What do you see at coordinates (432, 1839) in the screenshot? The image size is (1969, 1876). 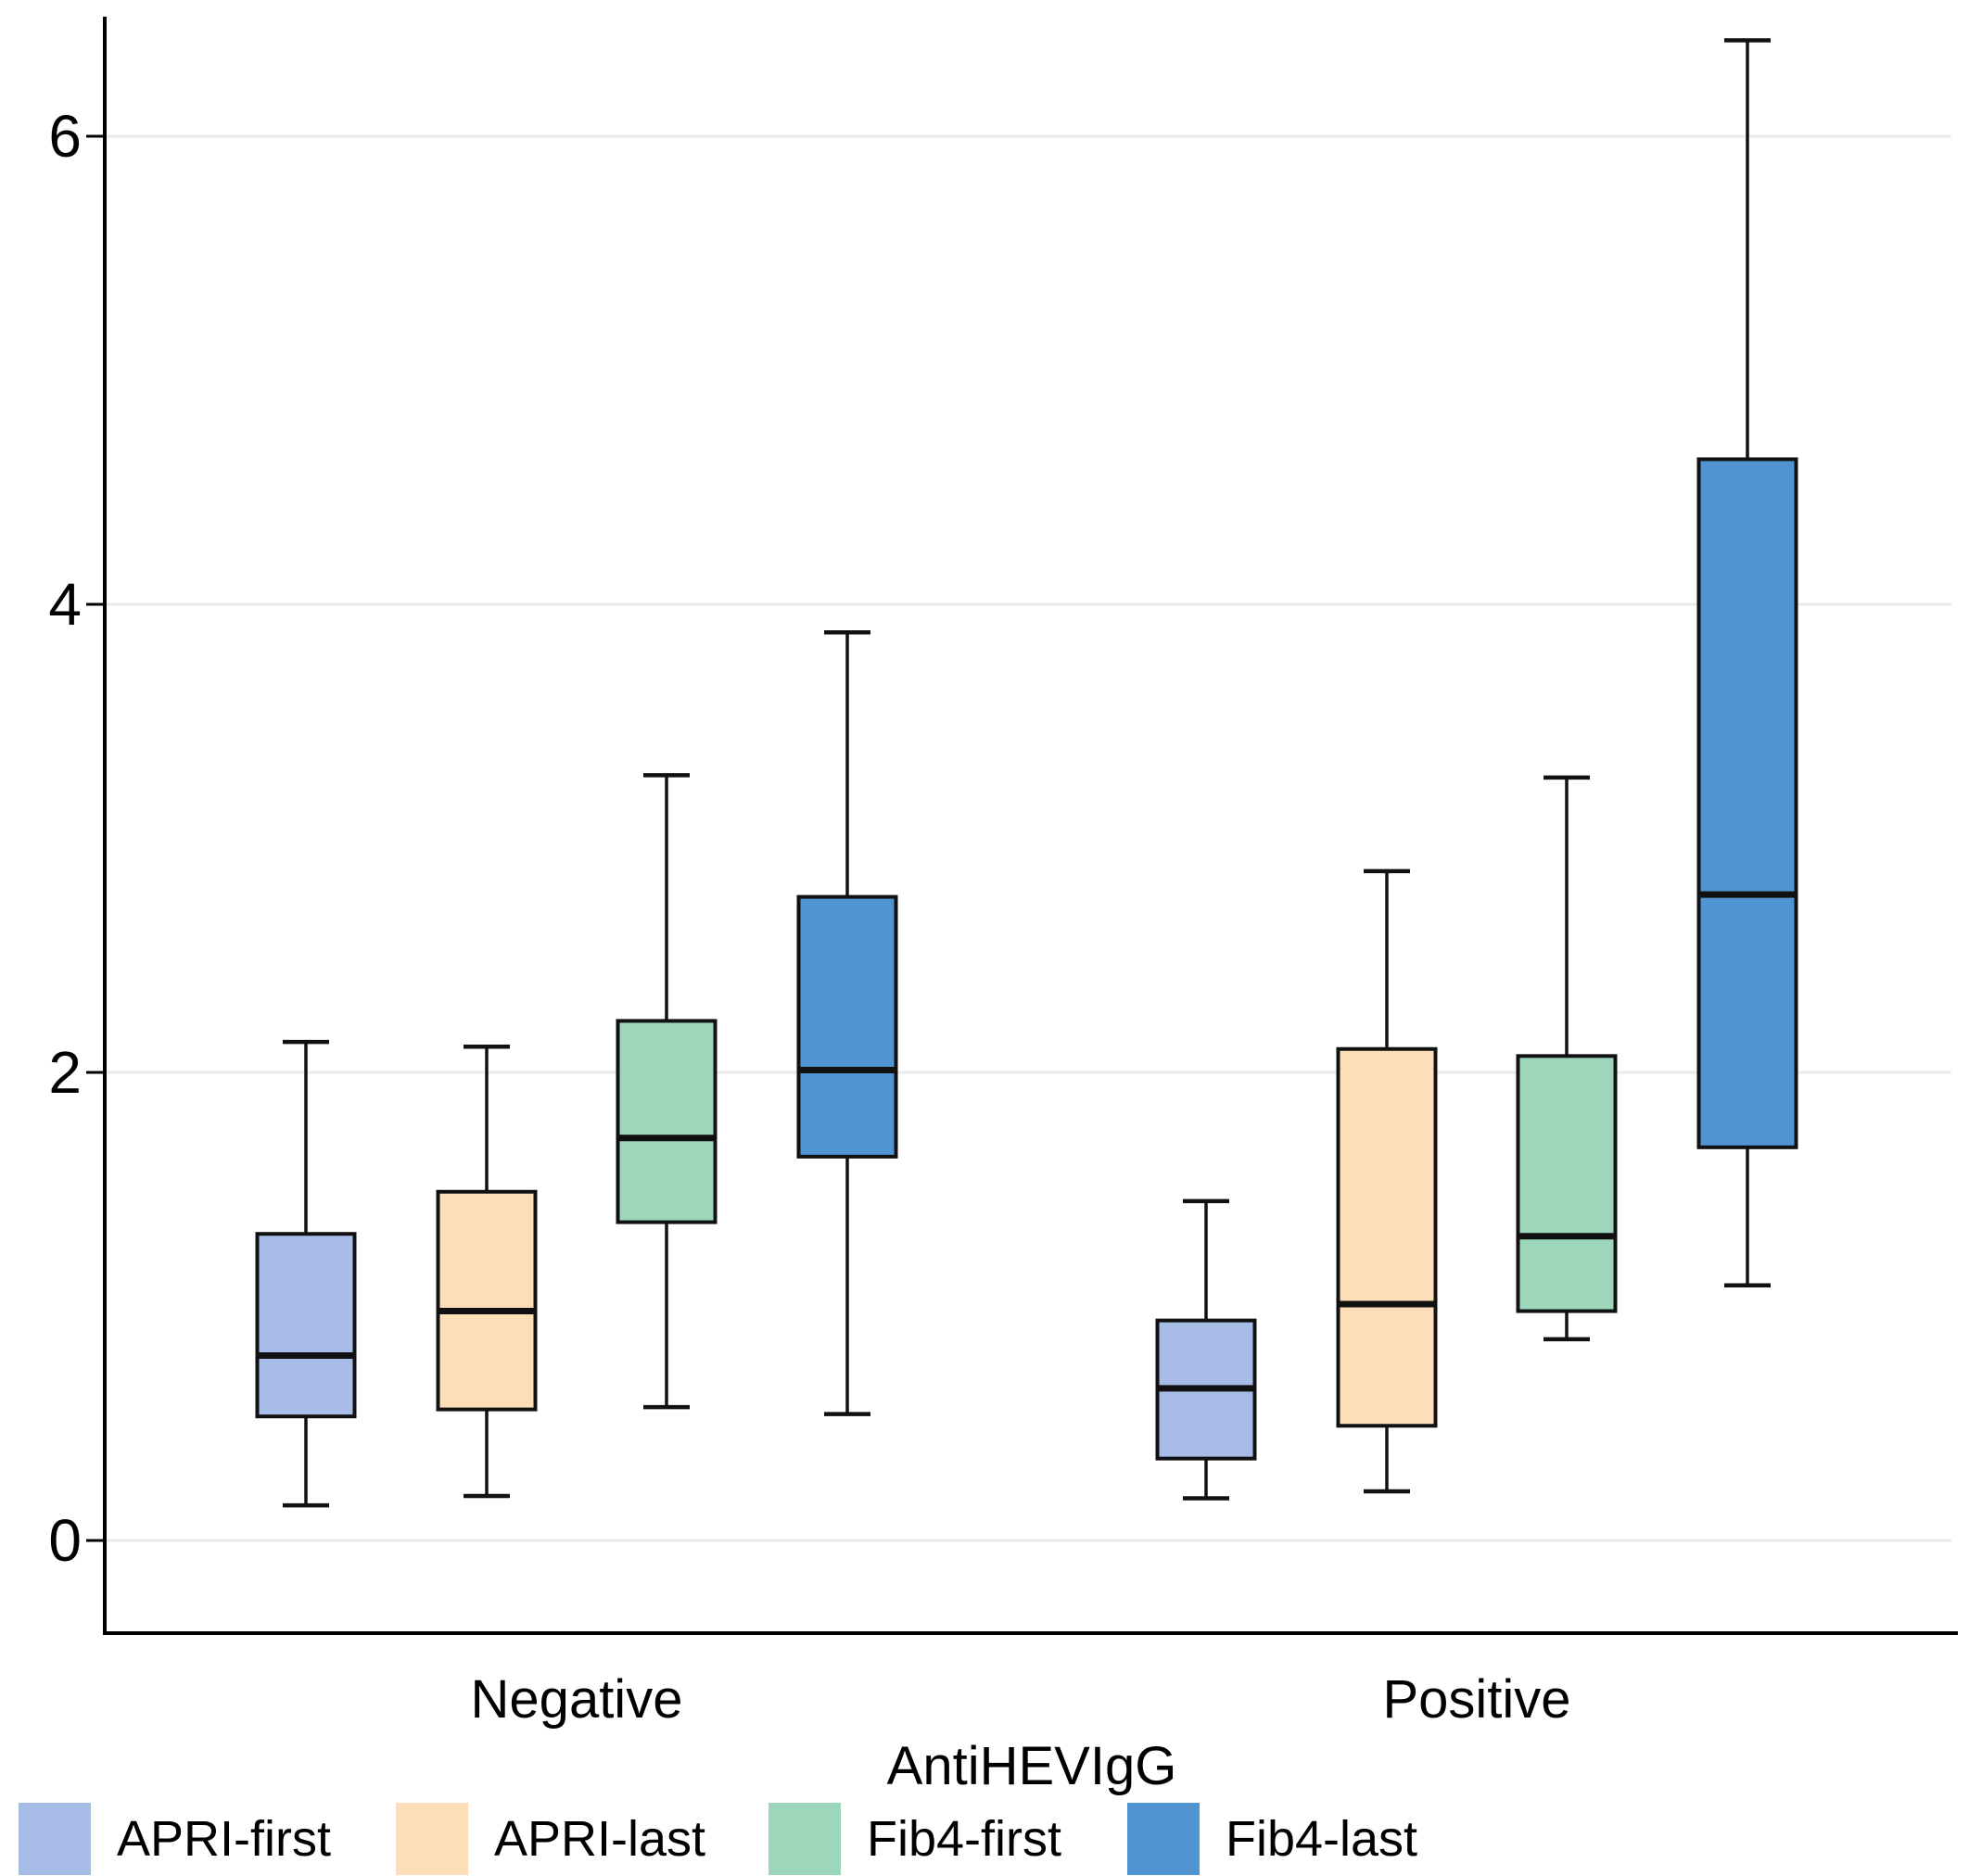 I see `legend-swatch-apri-last` at bounding box center [432, 1839].